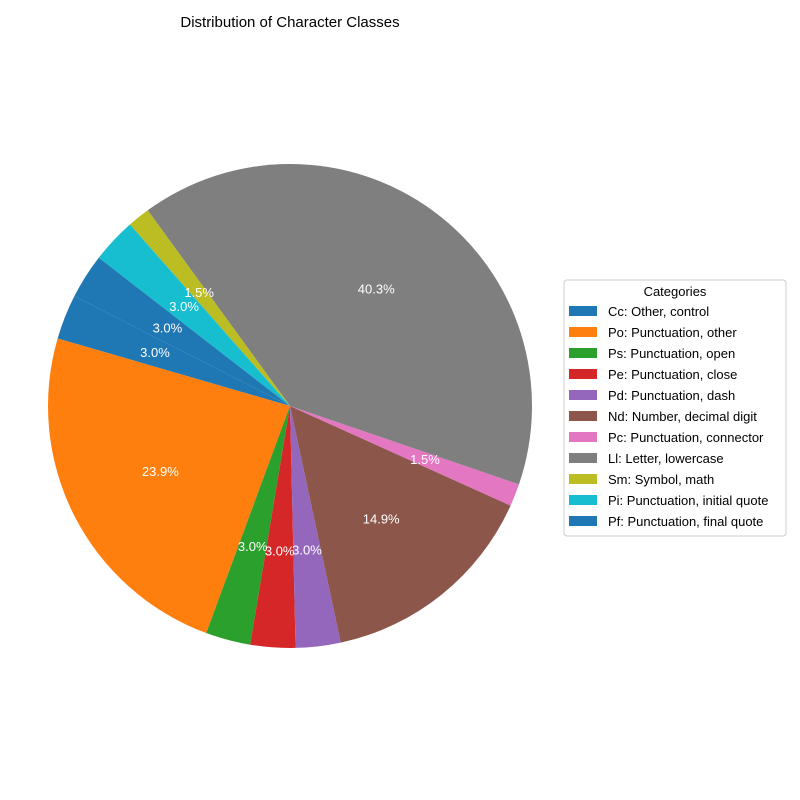  I want to click on legend-label: Pd: Punctuation, dash, so click(671, 395).